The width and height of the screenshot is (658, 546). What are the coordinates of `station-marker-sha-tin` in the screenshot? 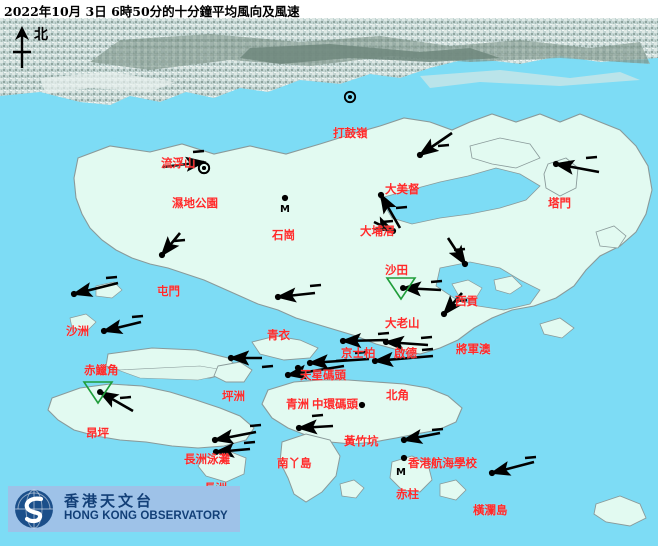 It's located at (393, 231).